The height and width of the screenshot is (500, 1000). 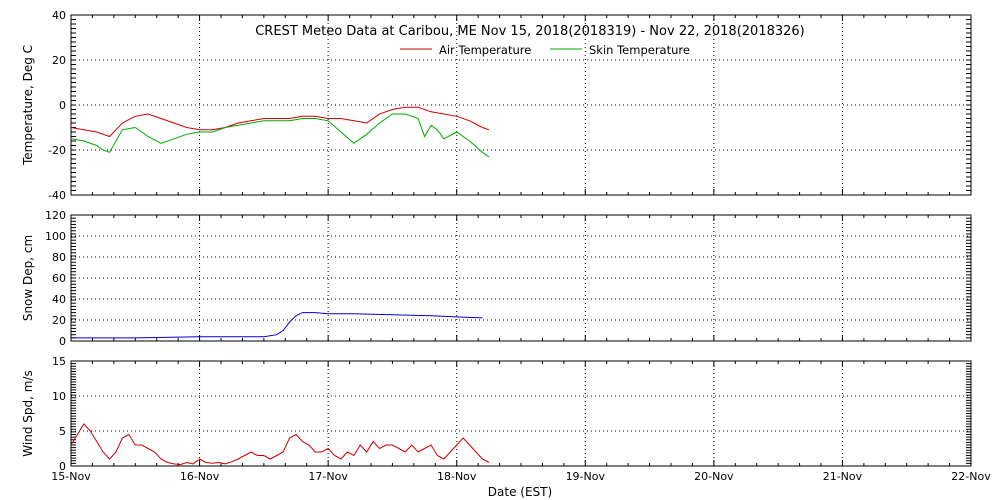 I want to click on x-axis-label: Date (EST), so click(x=520, y=492).